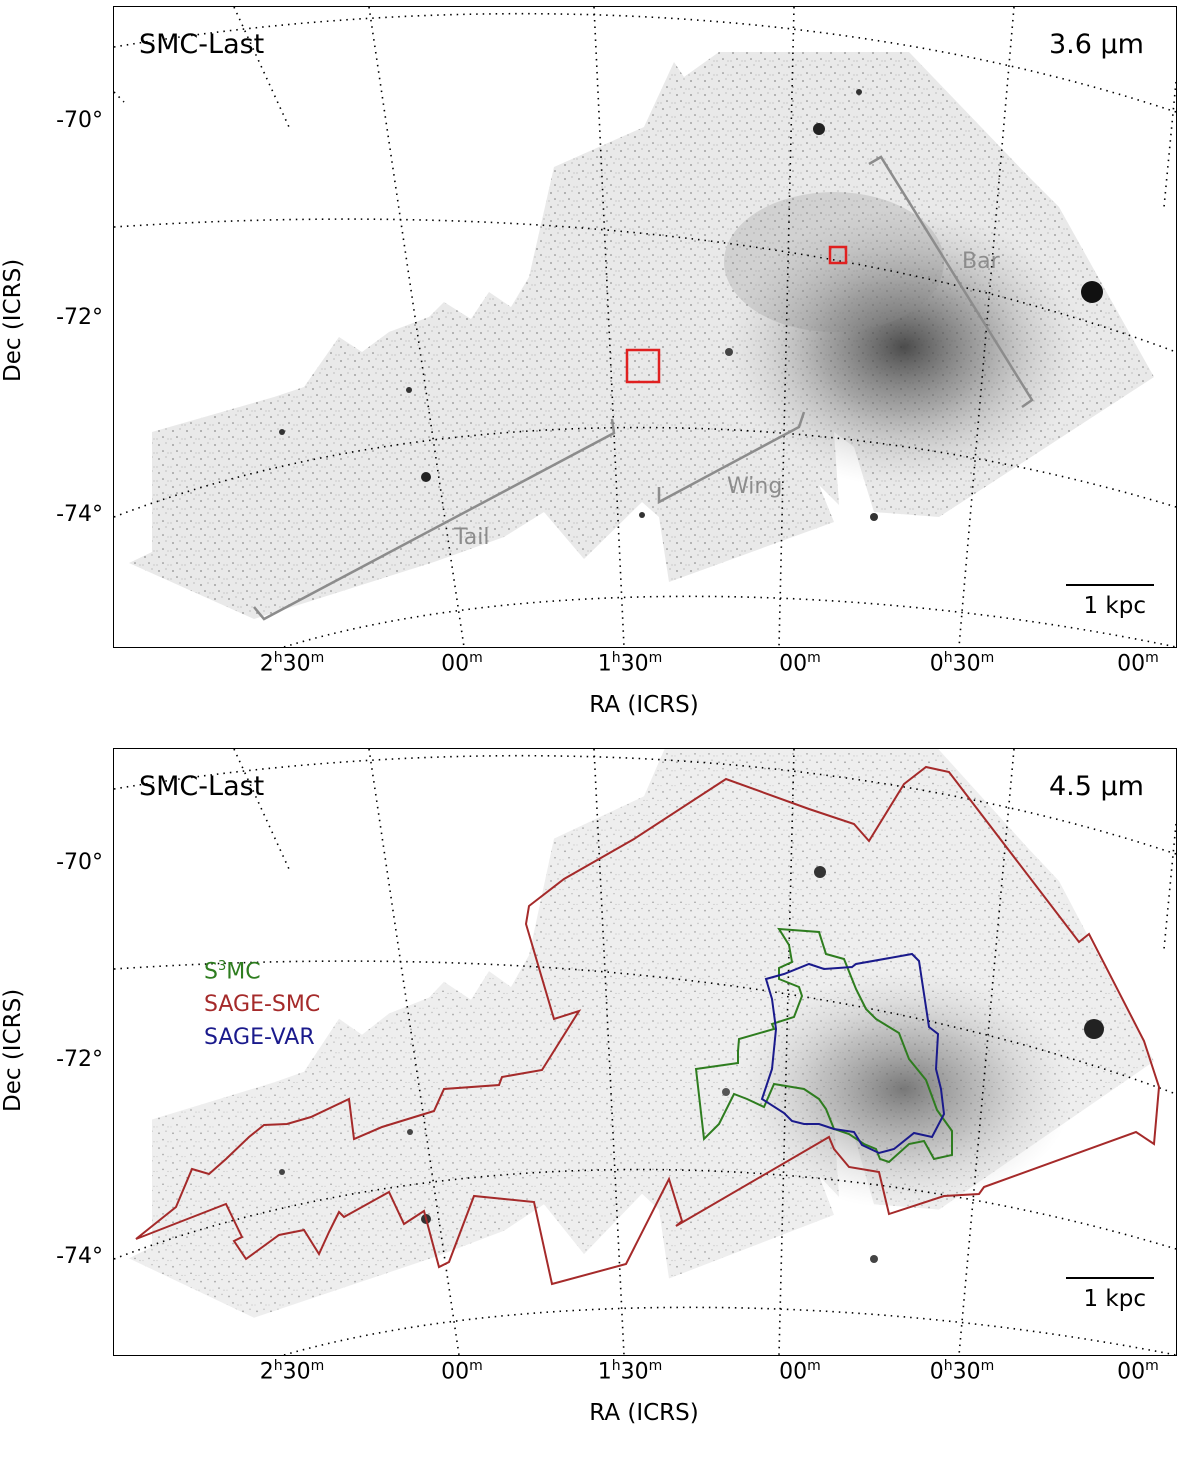 This screenshot has height=1465, width=1177. Describe the element at coordinates (79, 317) in the screenshot. I see `y-tick-top-2: -72°` at that location.